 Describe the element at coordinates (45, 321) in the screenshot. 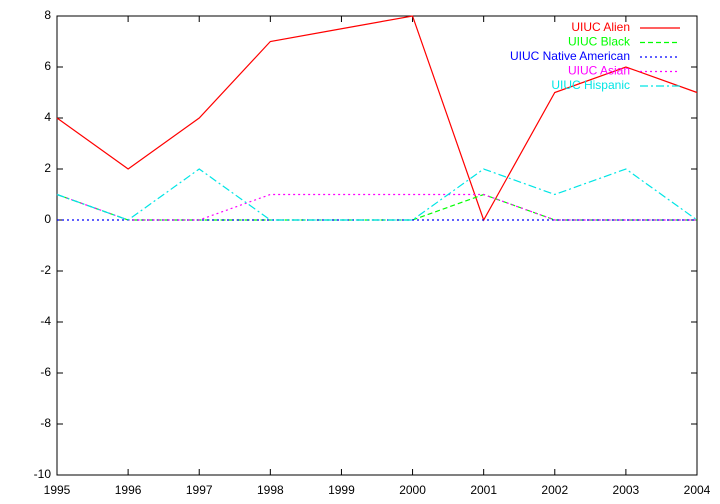

I see `y-tick-label: -4` at that location.